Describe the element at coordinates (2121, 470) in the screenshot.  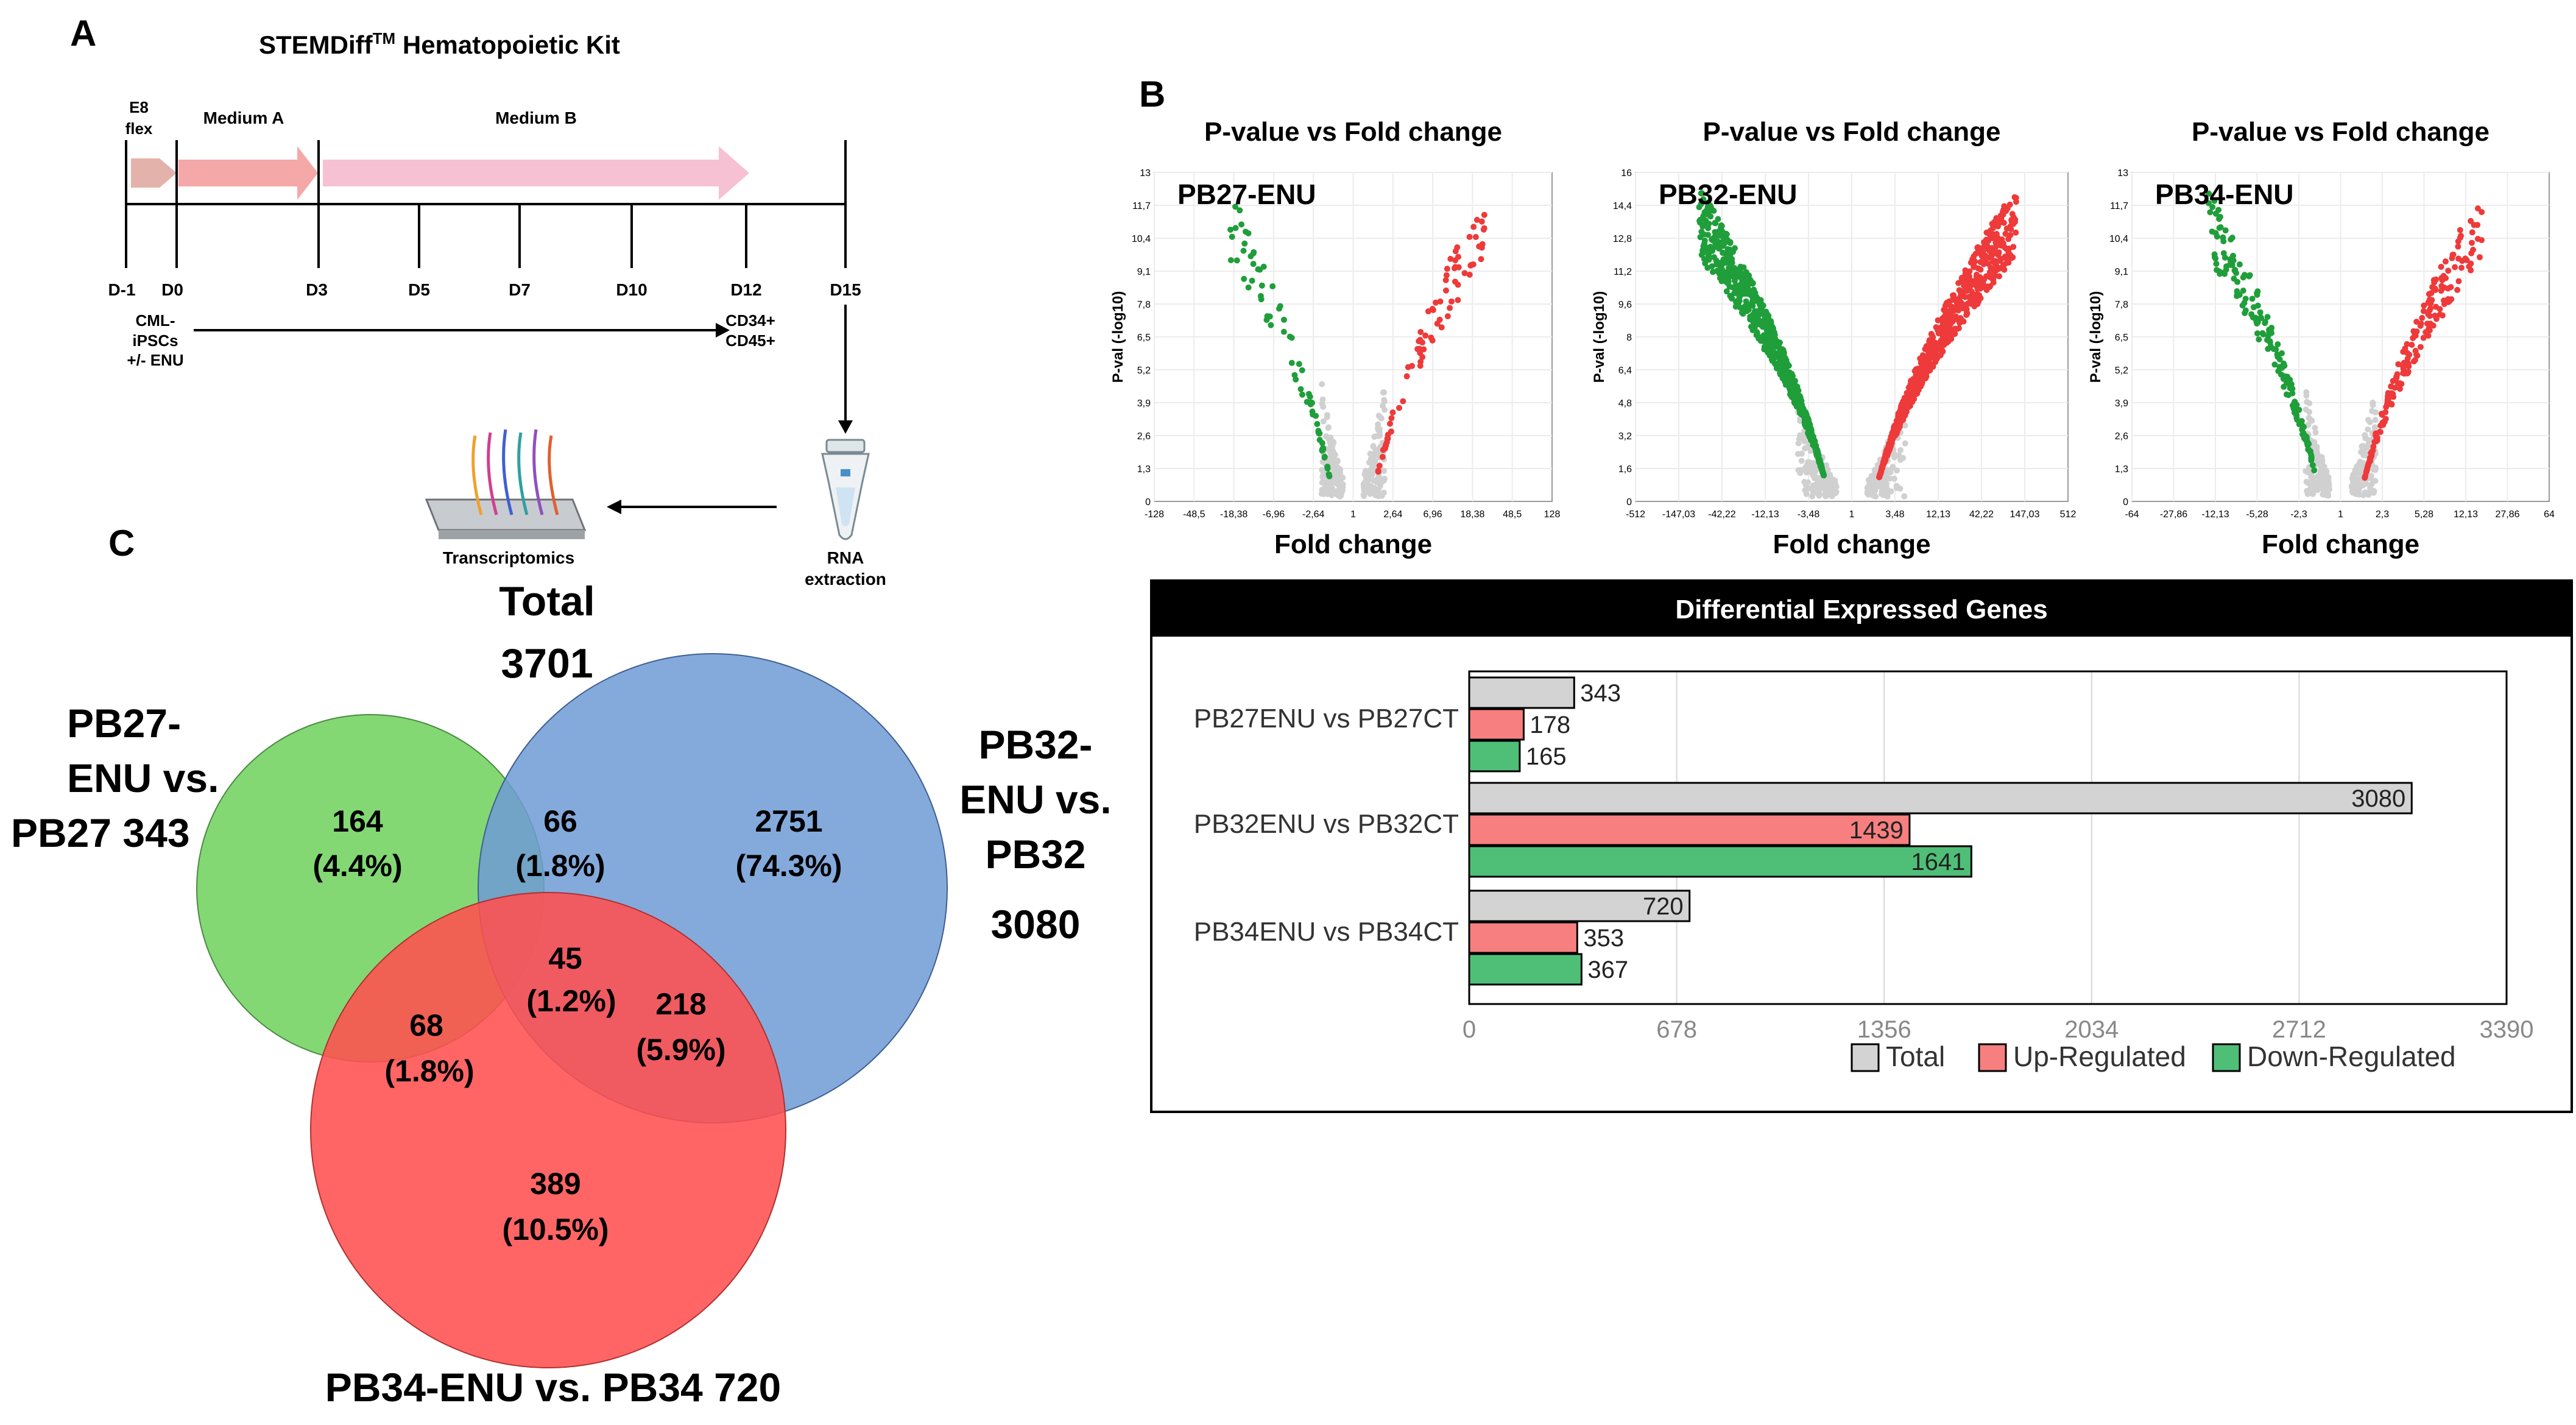
I see `volcano-y-tick: 1,3` at that location.